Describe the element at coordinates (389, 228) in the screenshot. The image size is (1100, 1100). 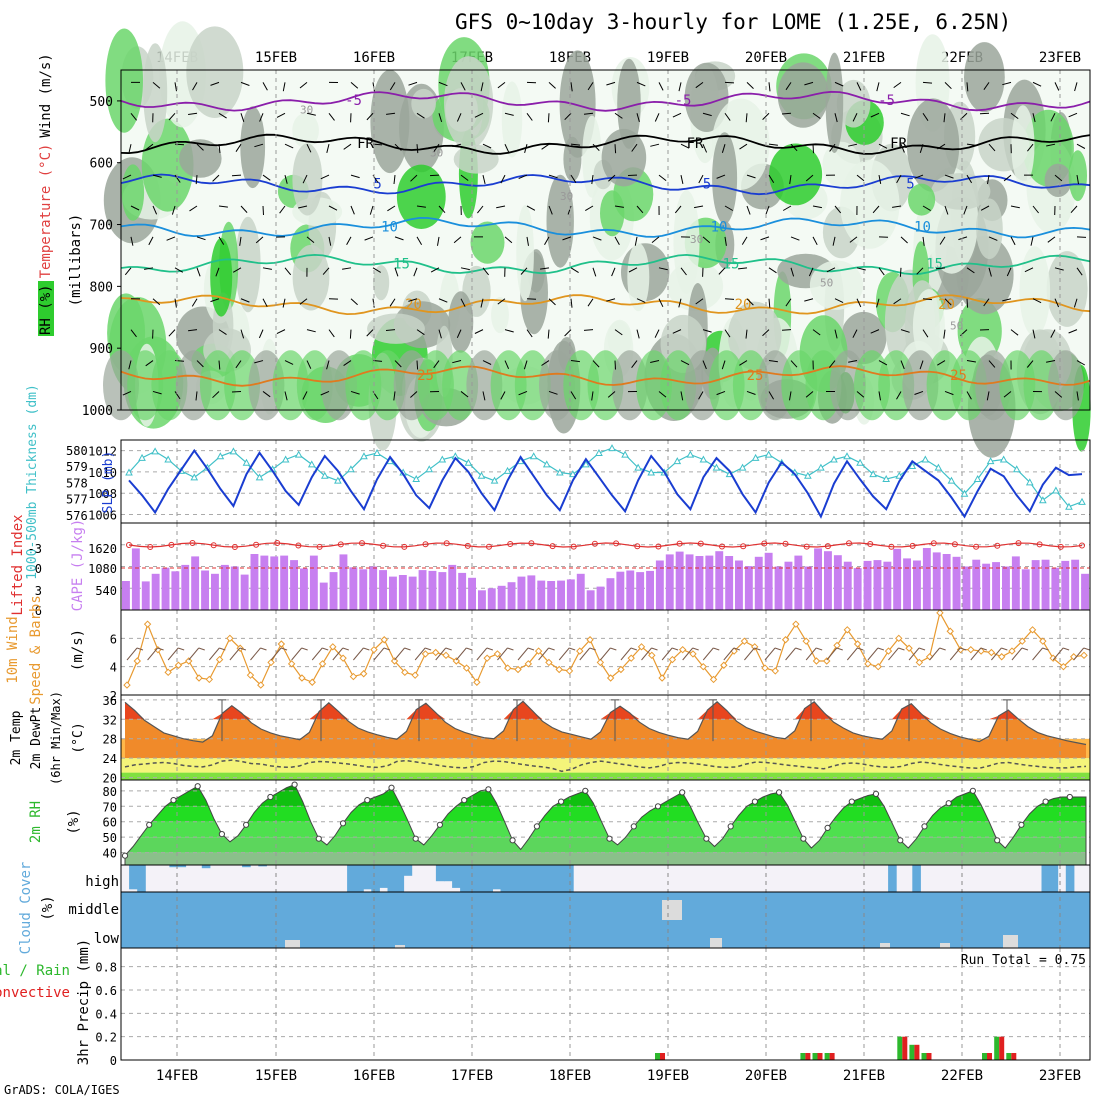
I see `isotherm-label: 10` at that location.